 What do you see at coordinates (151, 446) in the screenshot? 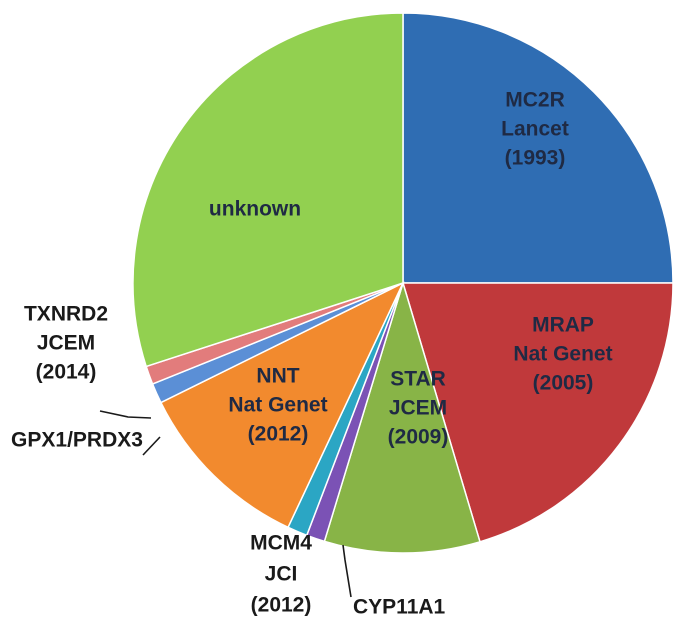
I see `leader-line-gpx1-prdx3` at bounding box center [151, 446].